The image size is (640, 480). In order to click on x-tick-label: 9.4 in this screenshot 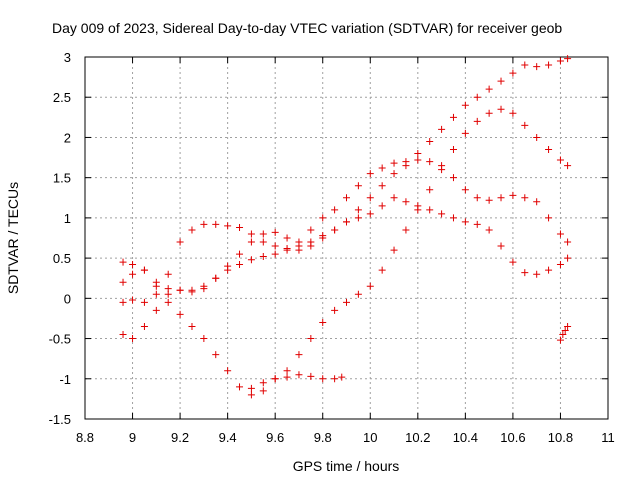, I will do `click(228, 437)`.